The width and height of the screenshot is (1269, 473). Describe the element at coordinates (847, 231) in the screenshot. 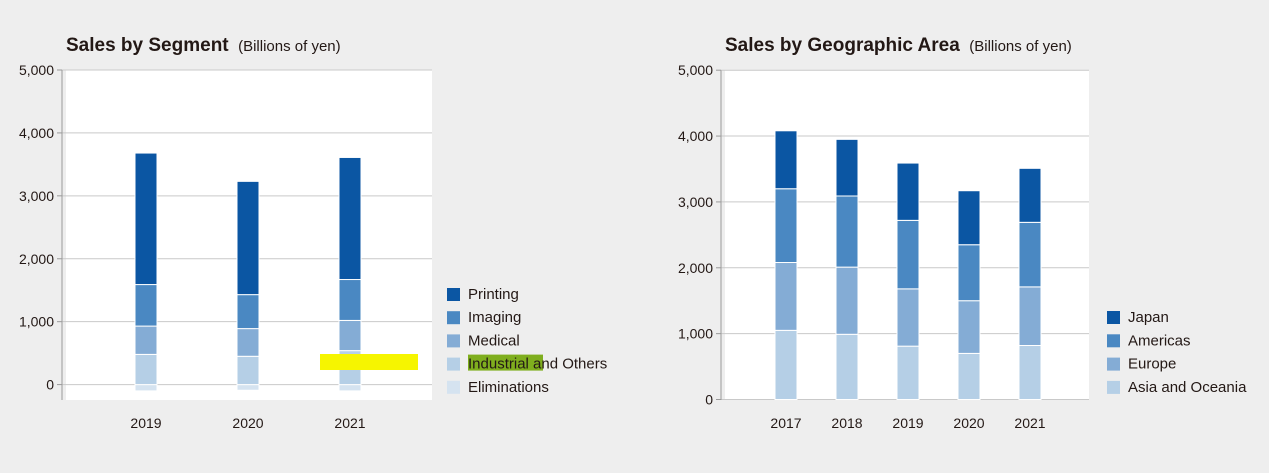

I see `geo-bar-2018-americas` at that location.